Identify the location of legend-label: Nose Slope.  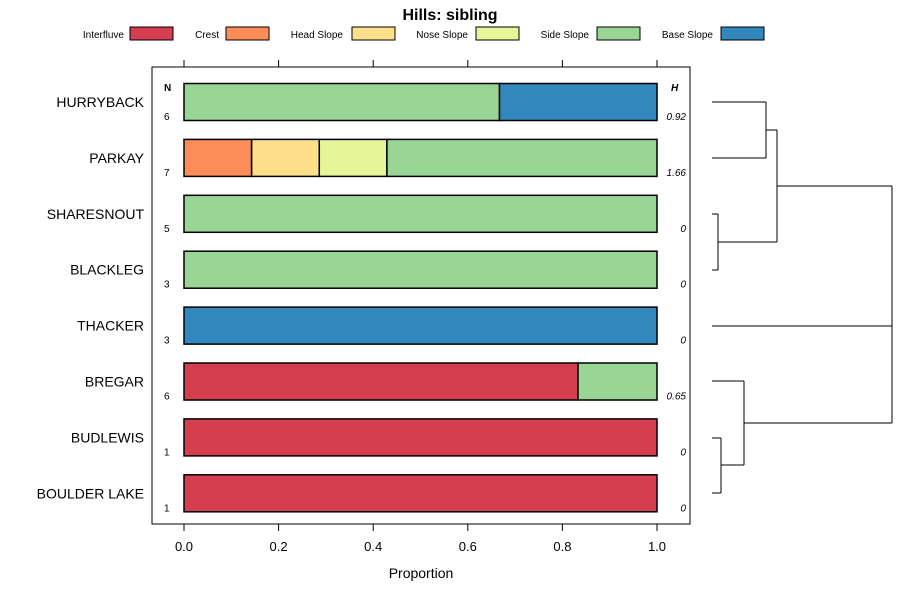
(442, 35).